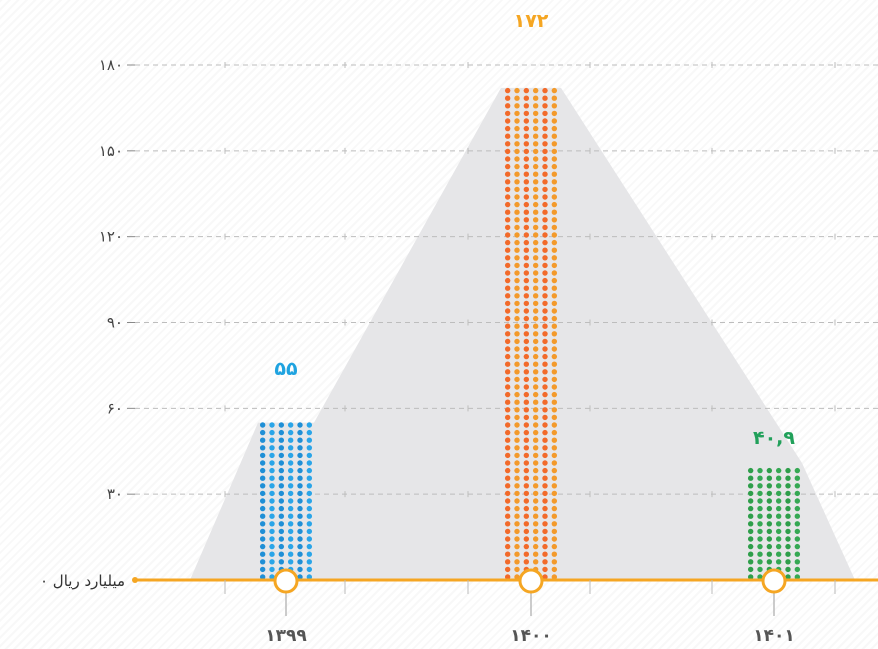  Describe the element at coordinates (111, 65) in the screenshot. I see `y-tick-label: ۱۸۰` at that location.